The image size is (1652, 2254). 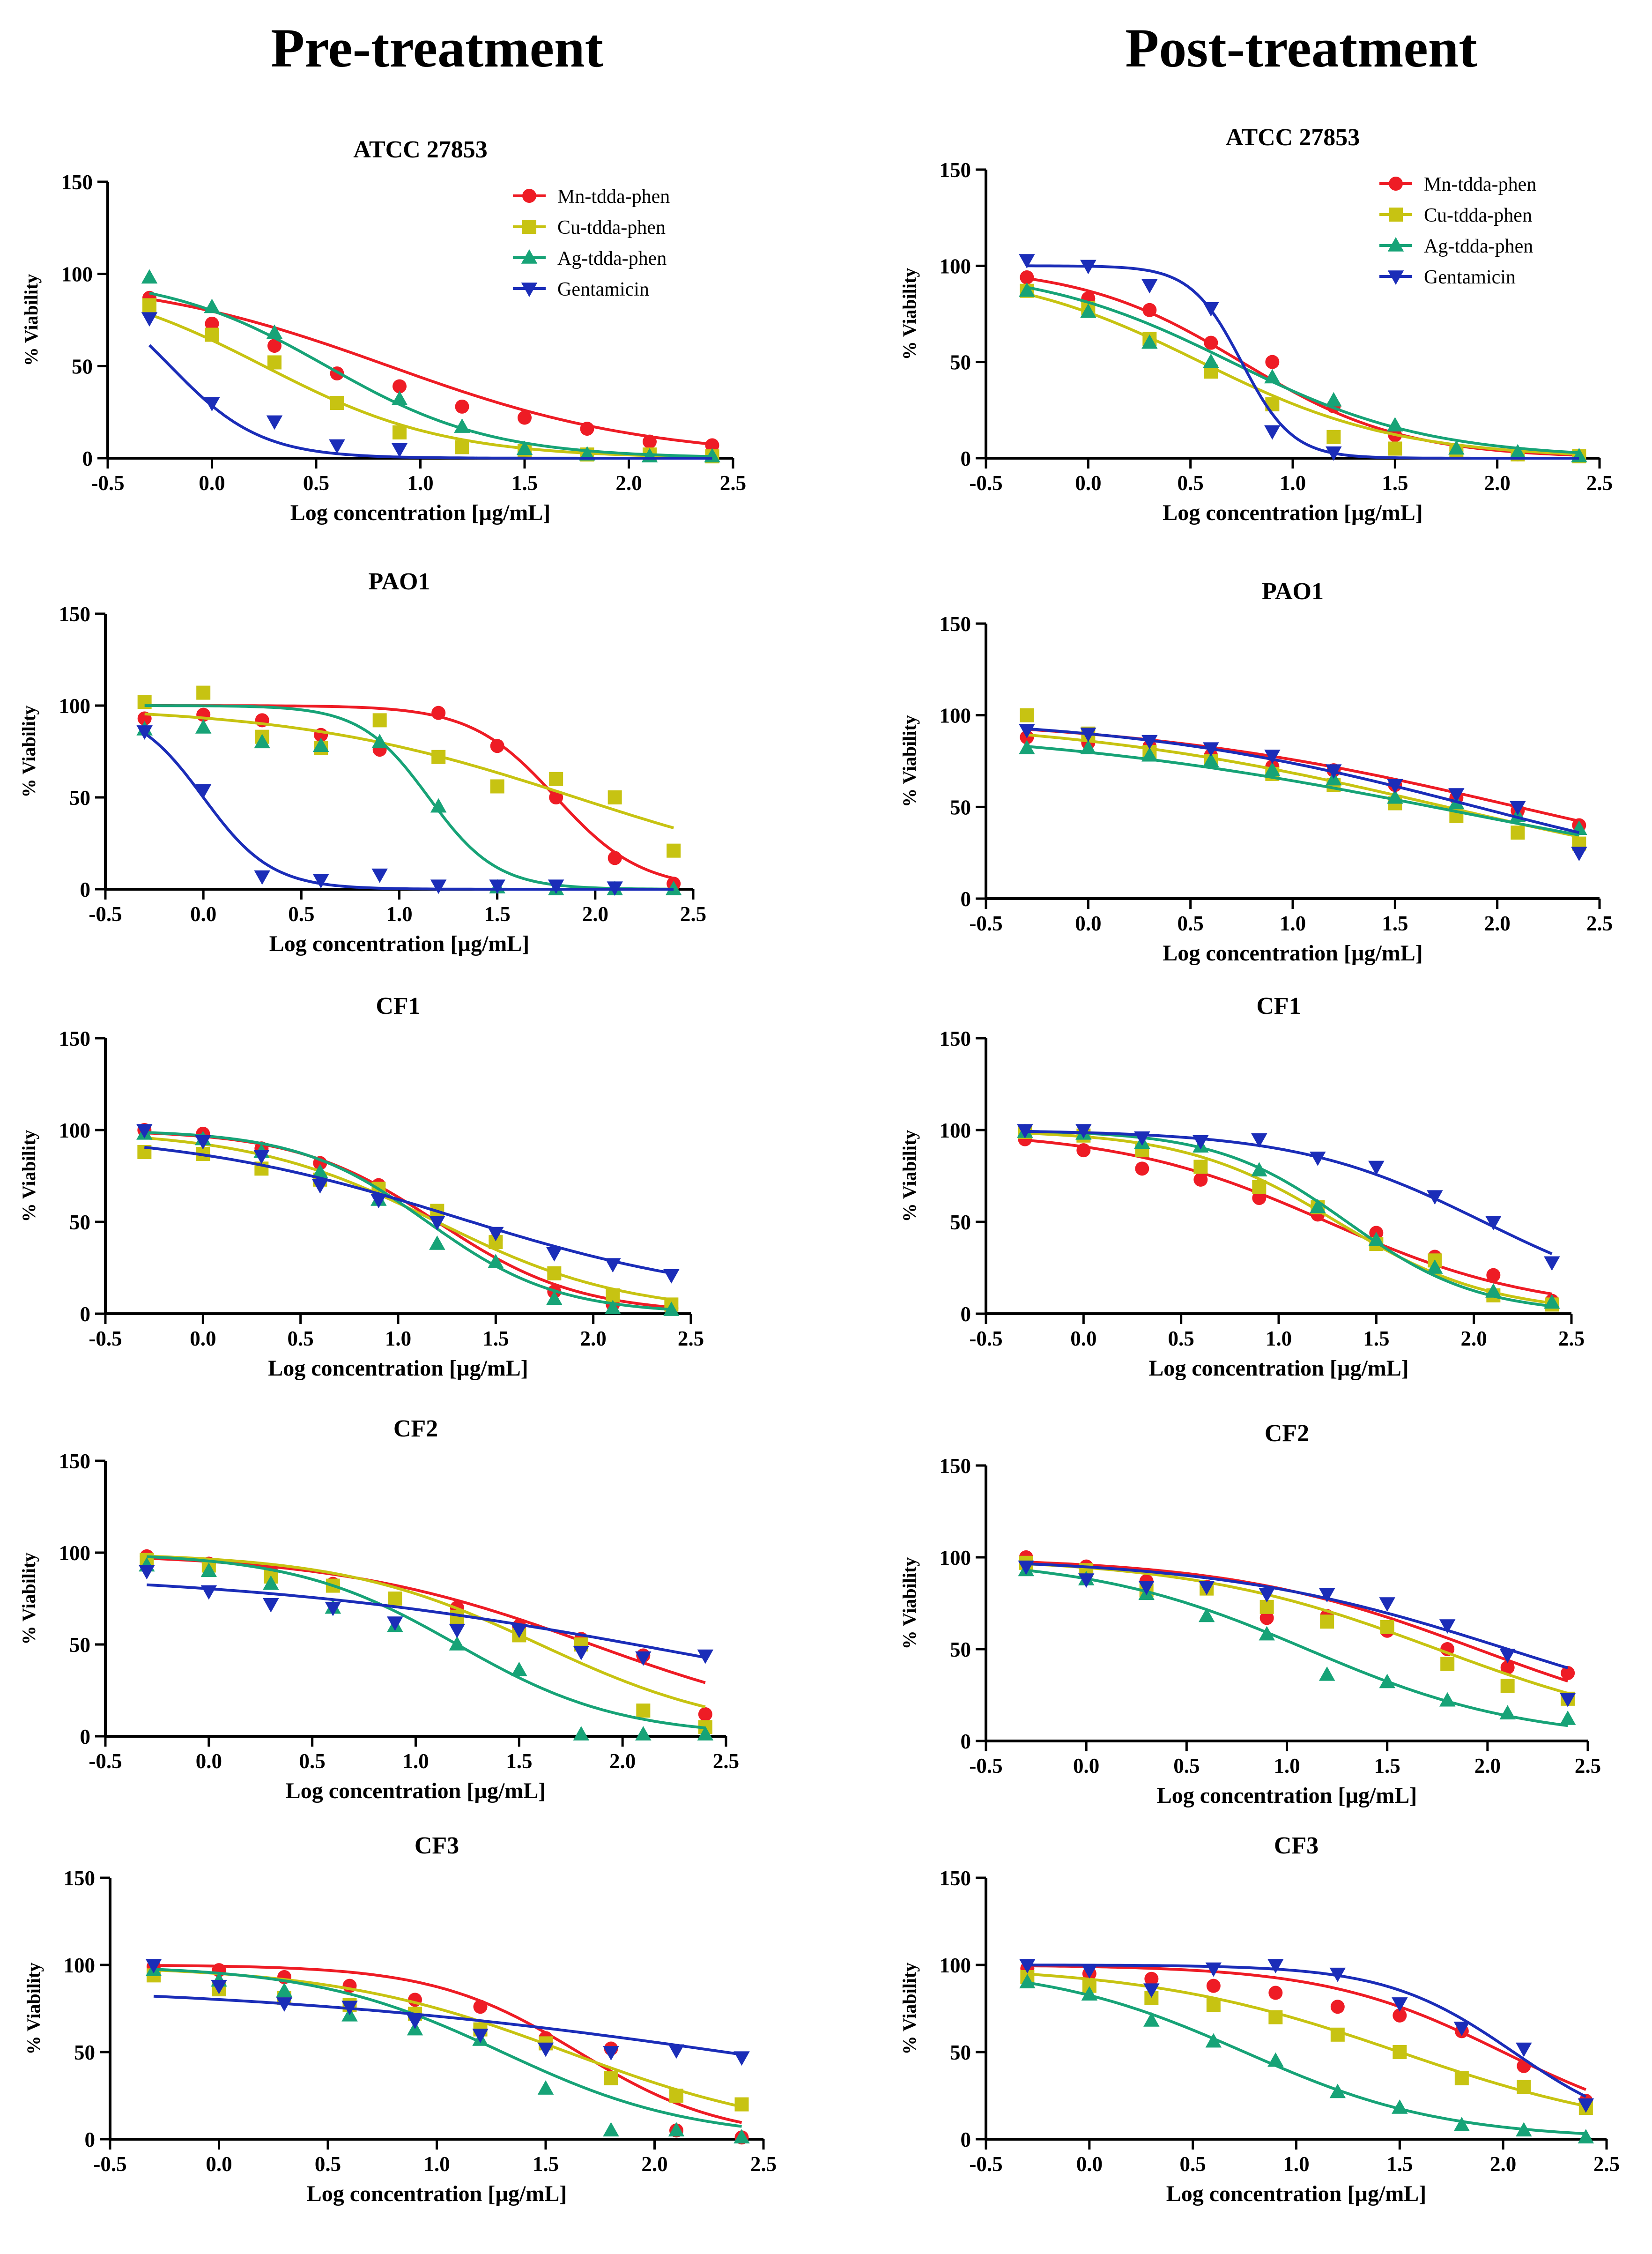 What do you see at coordinates (955, 1558) in the screenshot?
I see `y-tick-label: 100` at bounding box center [955, 1558].